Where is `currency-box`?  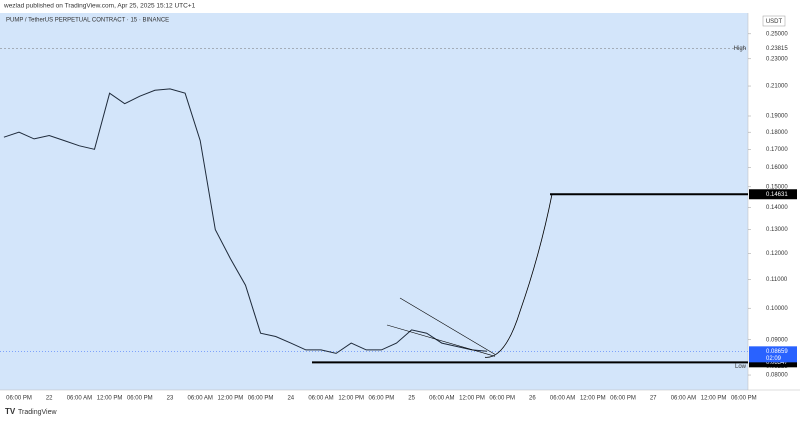
currency-box is located at coordinates (774, 21).